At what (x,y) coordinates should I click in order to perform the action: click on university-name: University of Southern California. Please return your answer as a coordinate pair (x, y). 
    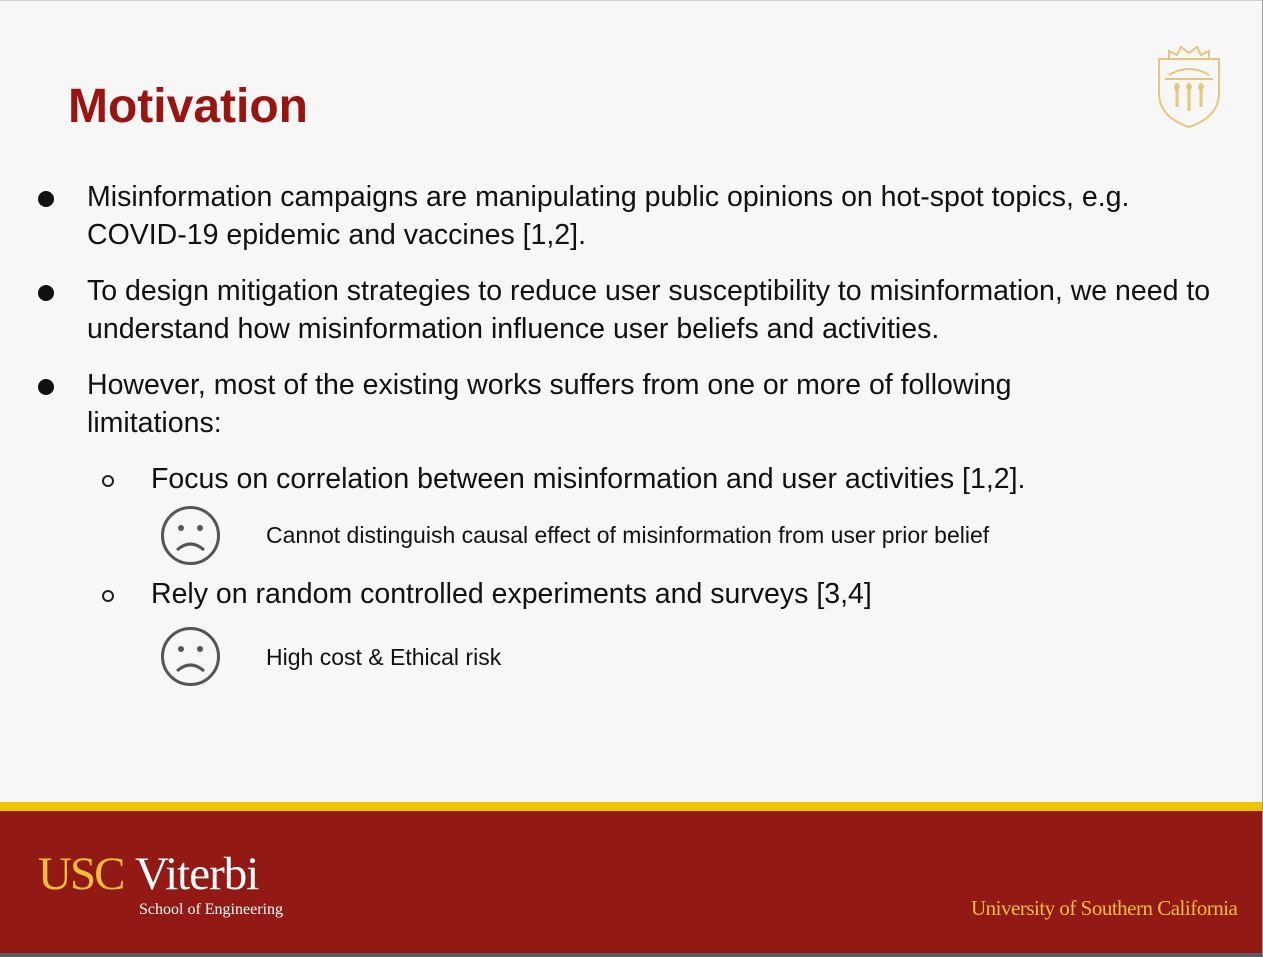
    Looking at the image, I should click on (1104, 908).